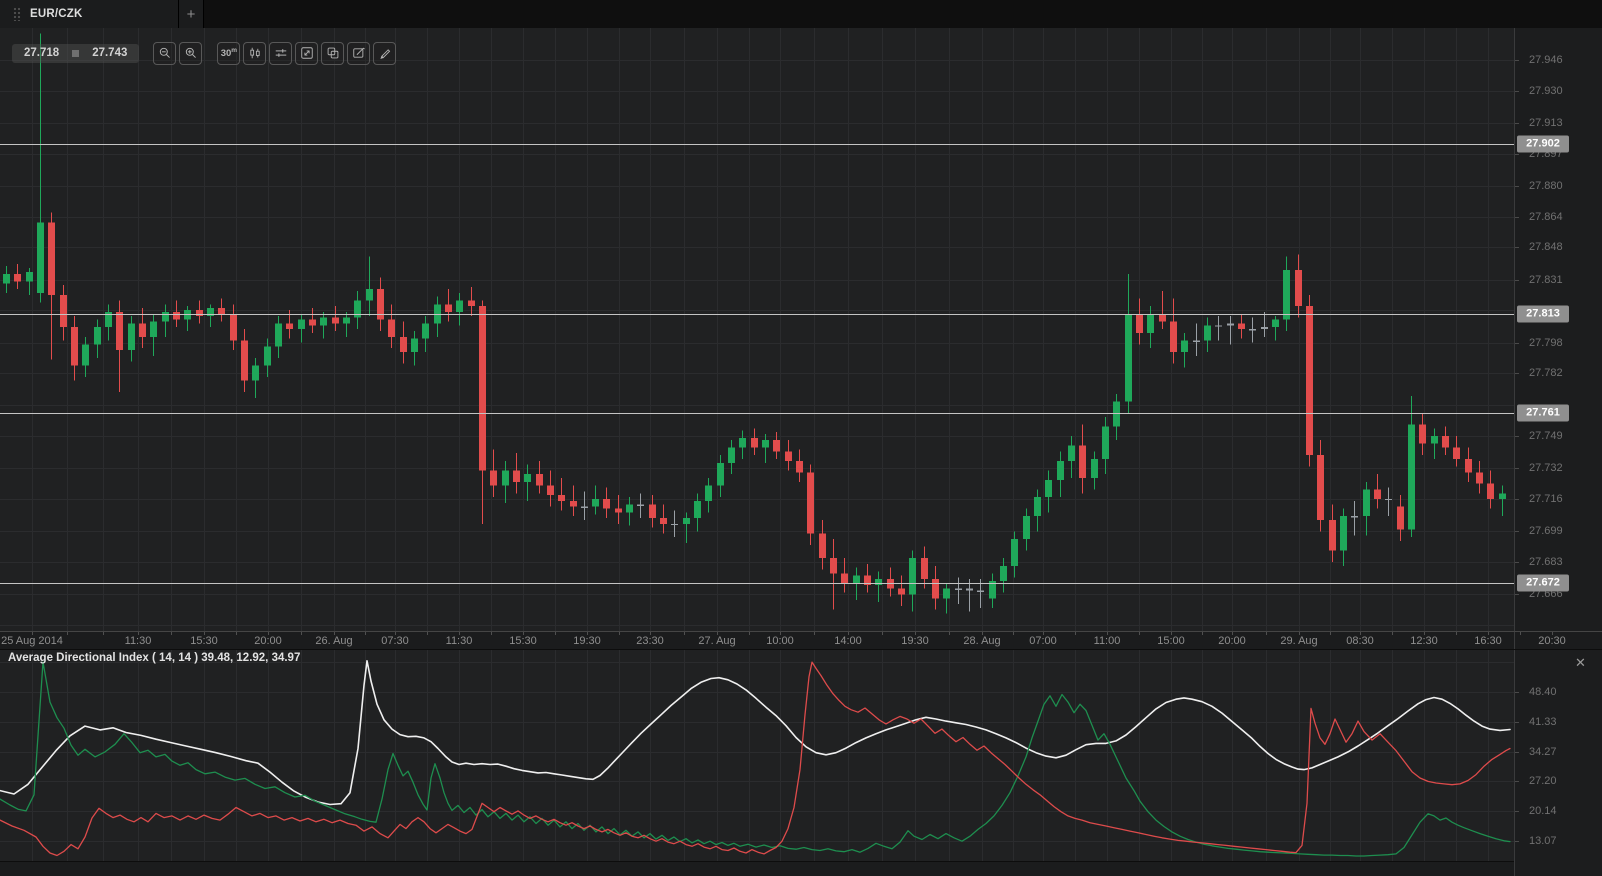 The image size is (1602, 876). What do you see at coordinates (1546, 342) in the screenshot?
I see `price-tick-label: 27.798` at bounding box center [1546, 342].